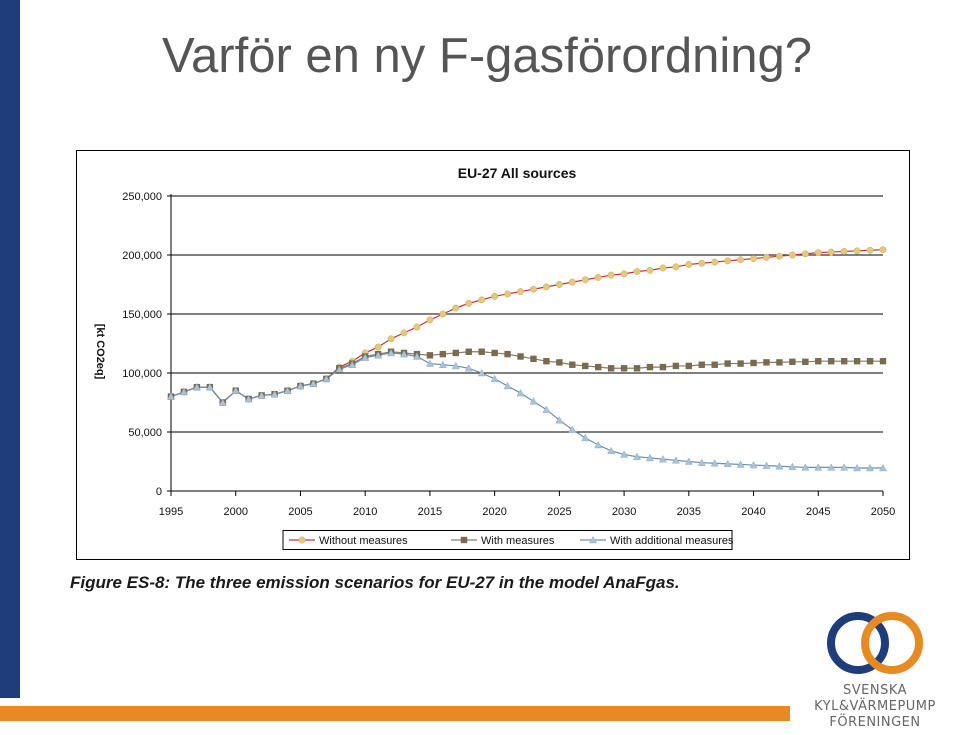 The height and width of the screenshot is (735, 960). What do you see at coordinates (494, 512) in the screenshot?
I see `x-tick-label: 2020` at bounding box center [494, 512].